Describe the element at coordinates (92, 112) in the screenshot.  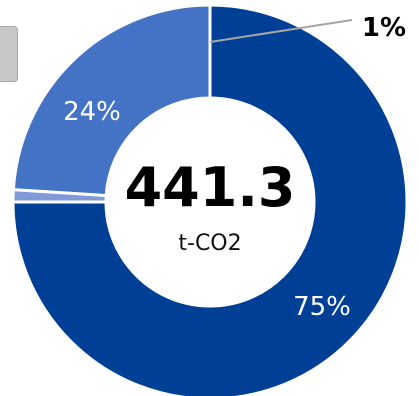
I see `slice-label-24: 24%` at that location.